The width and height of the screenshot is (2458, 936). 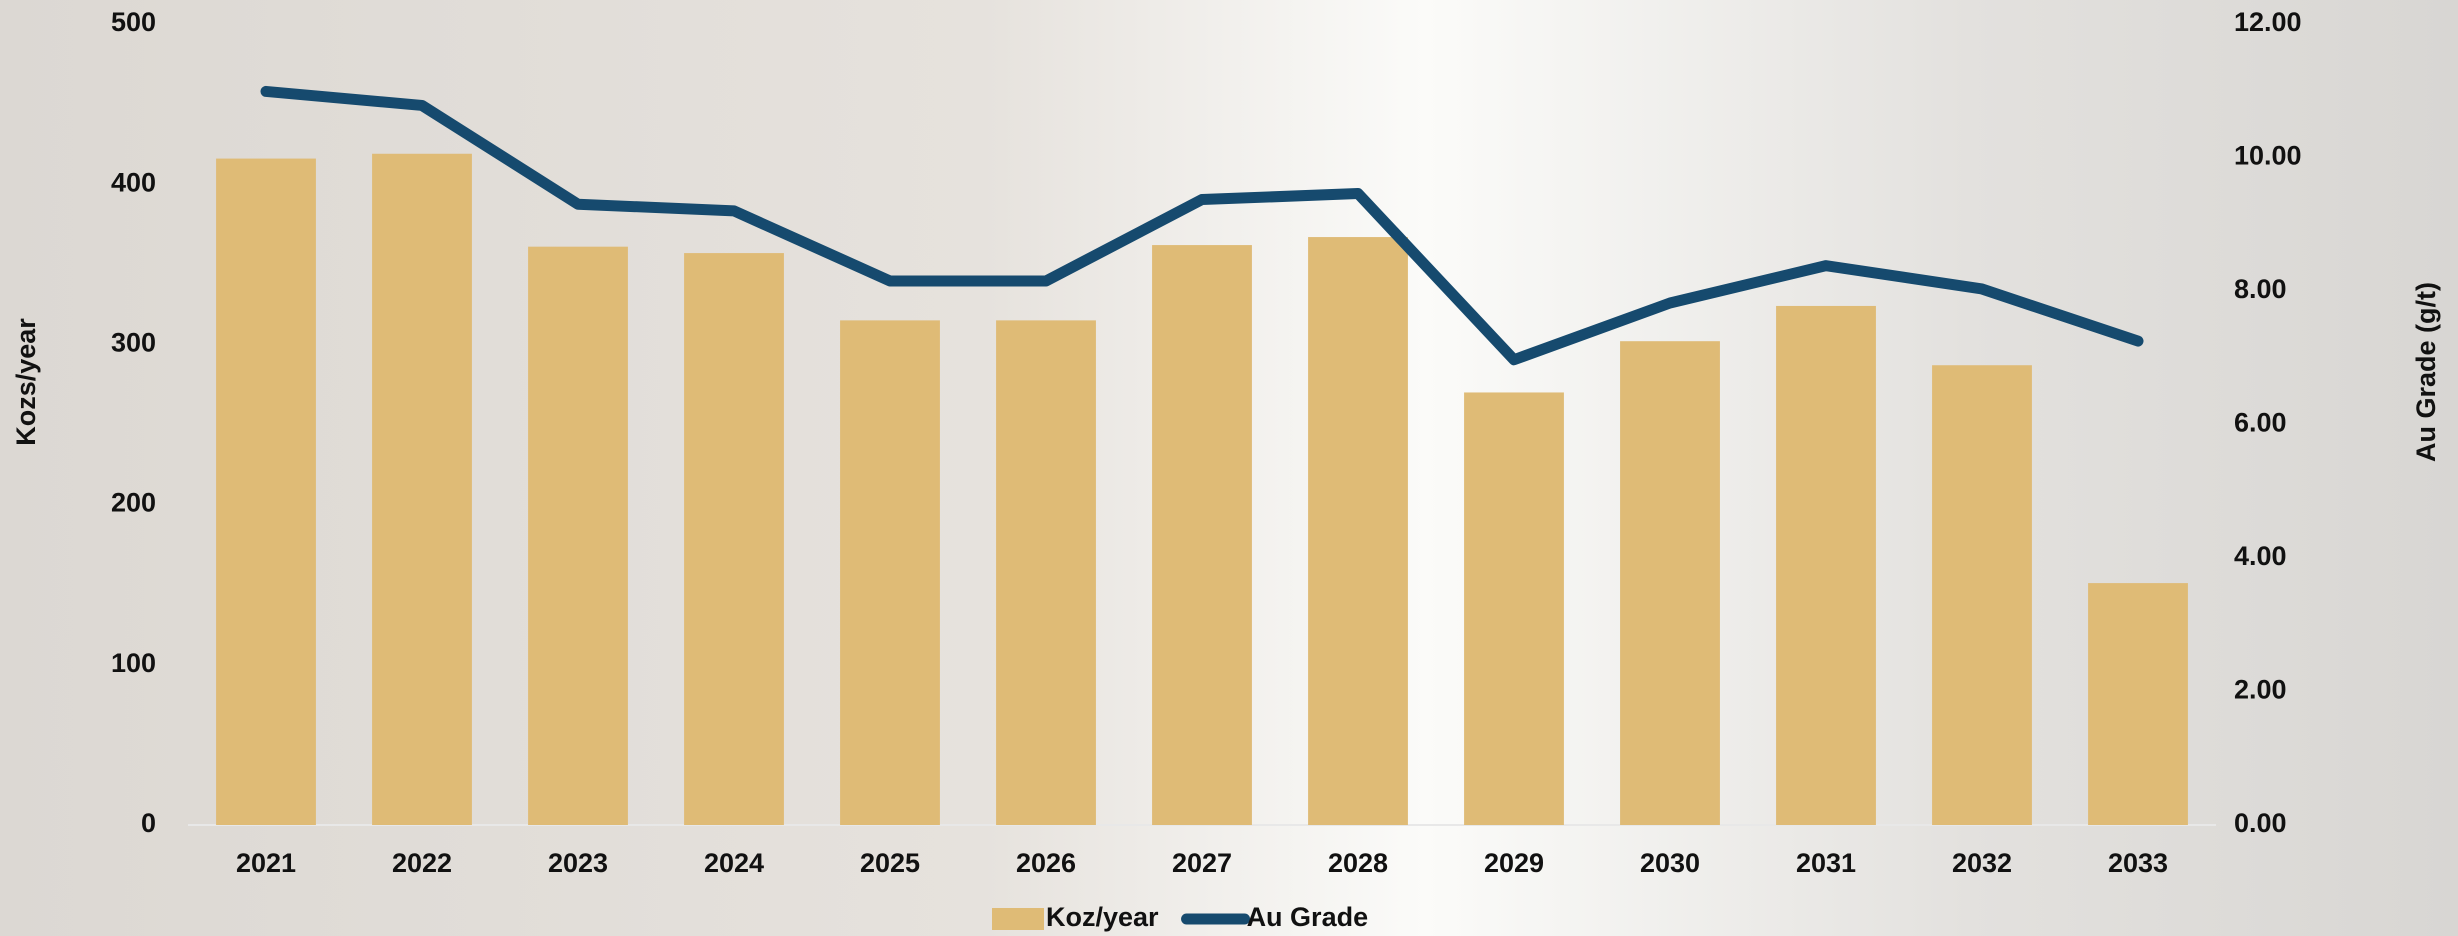 What do you see at coordinates (1982, 863) in the screenshot?
I see `x-tick-label: 2032` at bounding box center [1982, 863].